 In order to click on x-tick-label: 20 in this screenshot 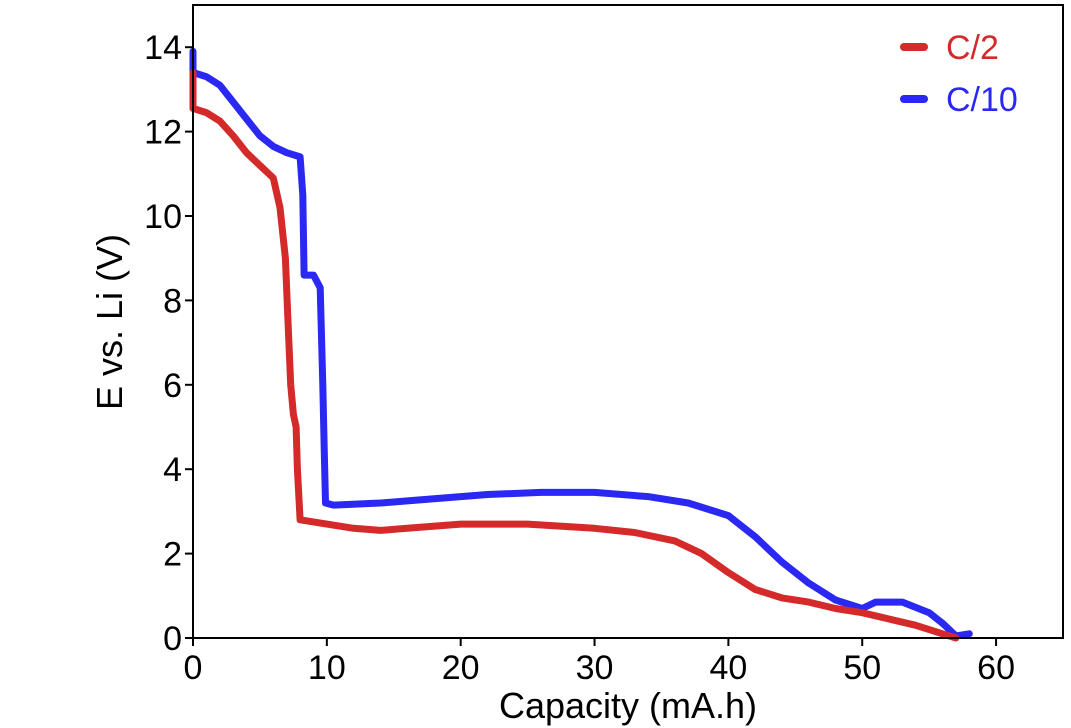, I will do `click(461, 668)`.